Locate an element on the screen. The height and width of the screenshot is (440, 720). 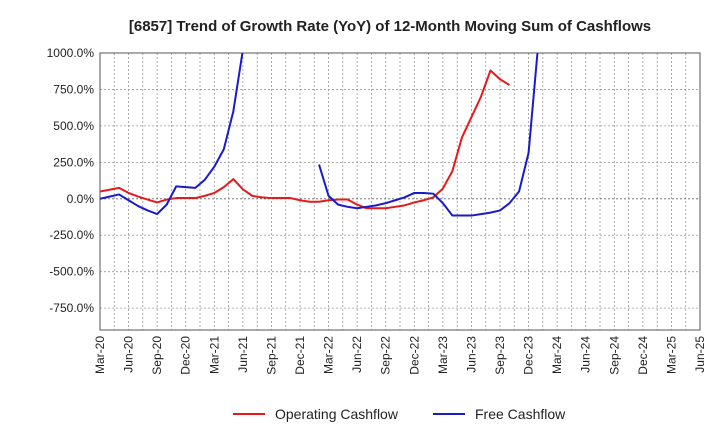
x-tick-label: Mar-24 is located at coordinates (557, 355).